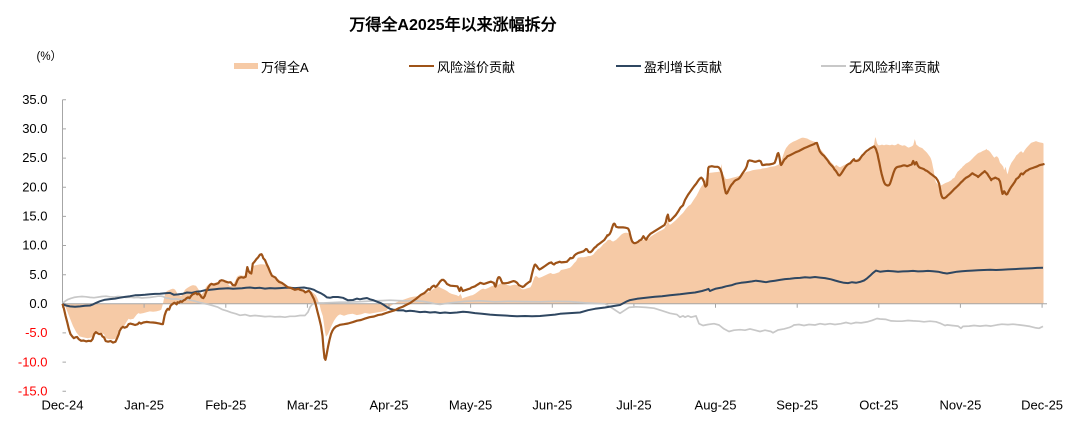 This screenshot has height=428, width=1080. I want to click on svg-text: 35.0, so click(34, 99).